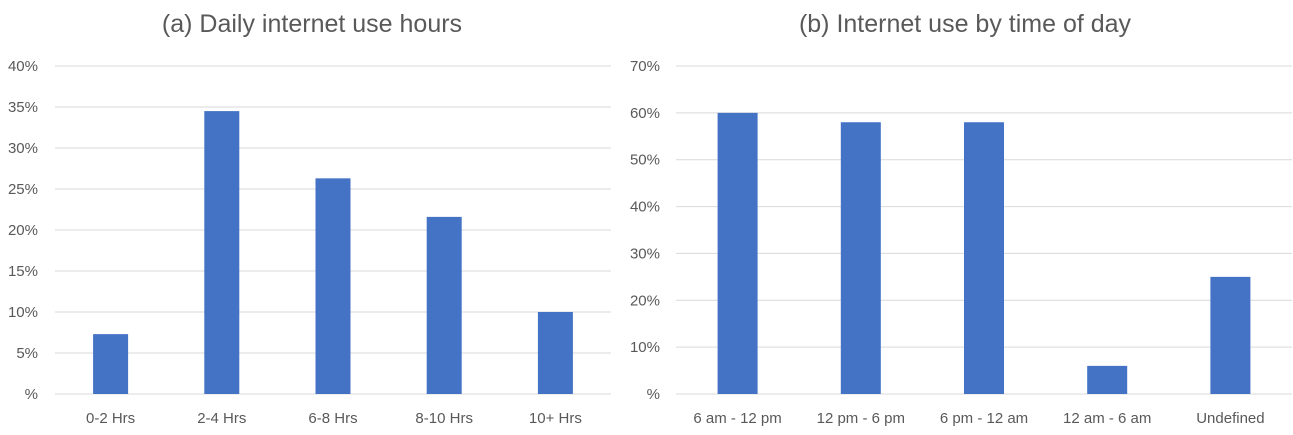 This screenshot has height=435, width=1293. Describe the element at coordinates (27, 353) in the screenshot. I see `y-tick-label: 5%` at that location.